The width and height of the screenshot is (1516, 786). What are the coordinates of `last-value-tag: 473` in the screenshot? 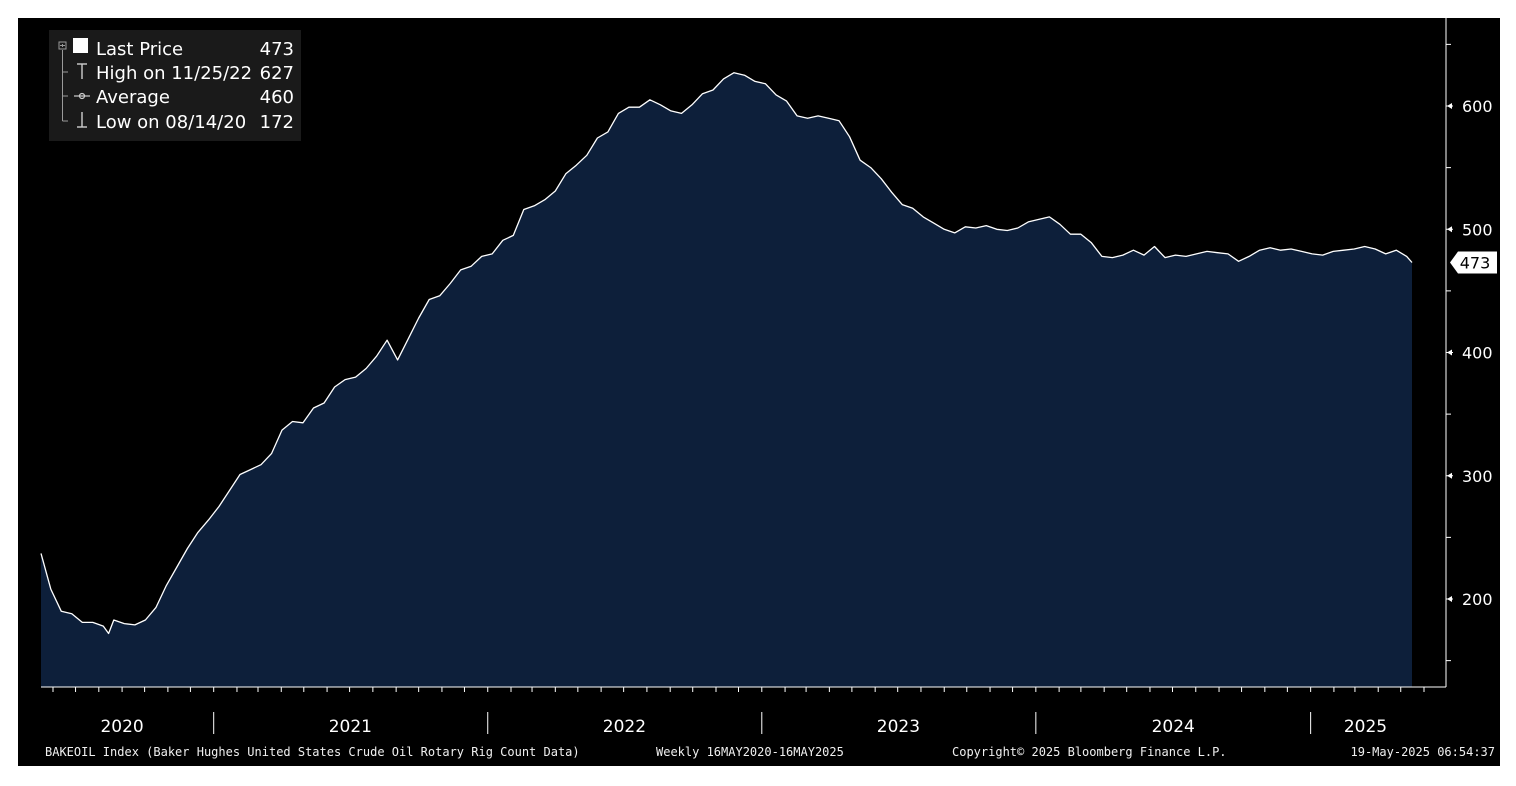 It's located at (1473, 262).